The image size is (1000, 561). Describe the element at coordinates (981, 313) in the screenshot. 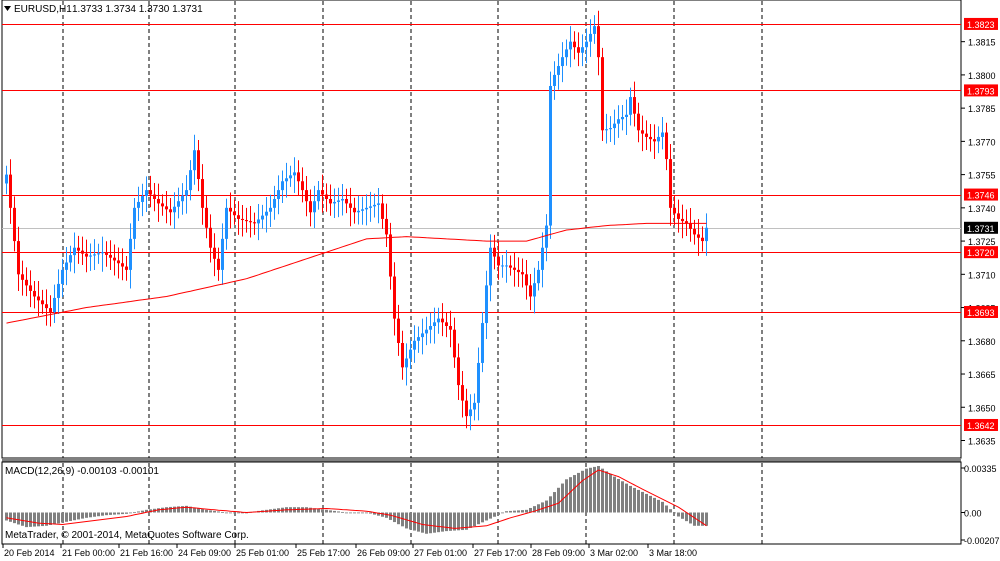

I see `price-tag-label: 1.3693` at that location.